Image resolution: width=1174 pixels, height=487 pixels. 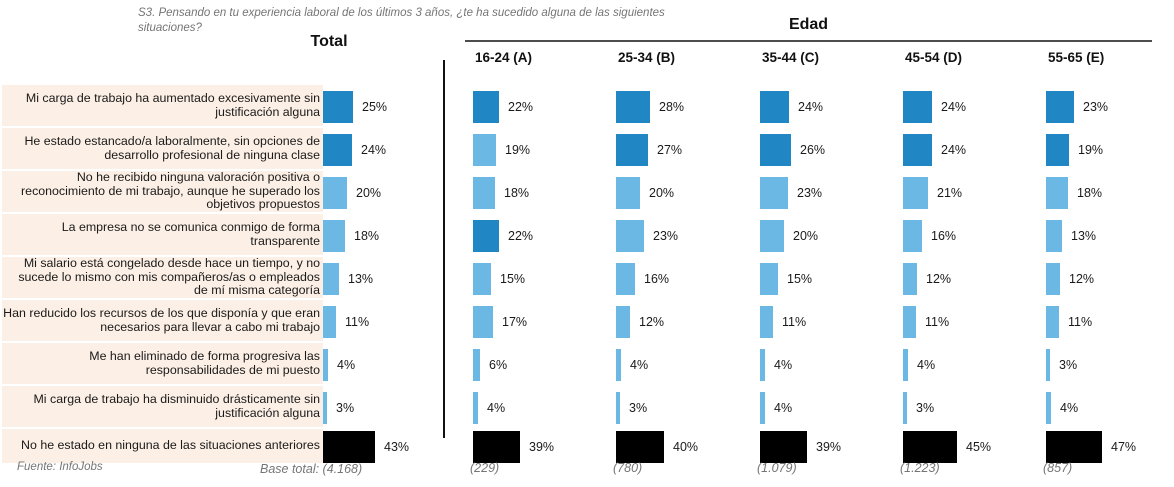 I want to click on bar-value: 20%, so click(x=662, y=192).